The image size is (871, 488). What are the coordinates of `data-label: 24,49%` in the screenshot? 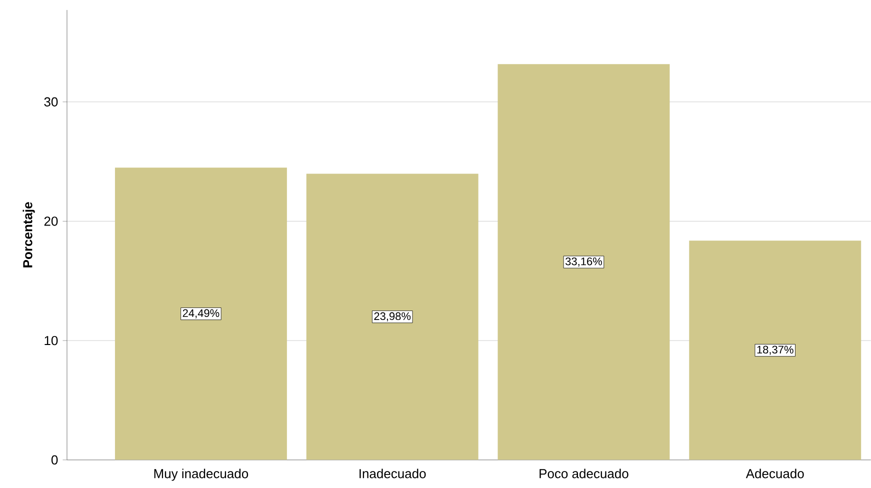 It's located at (201, 313).